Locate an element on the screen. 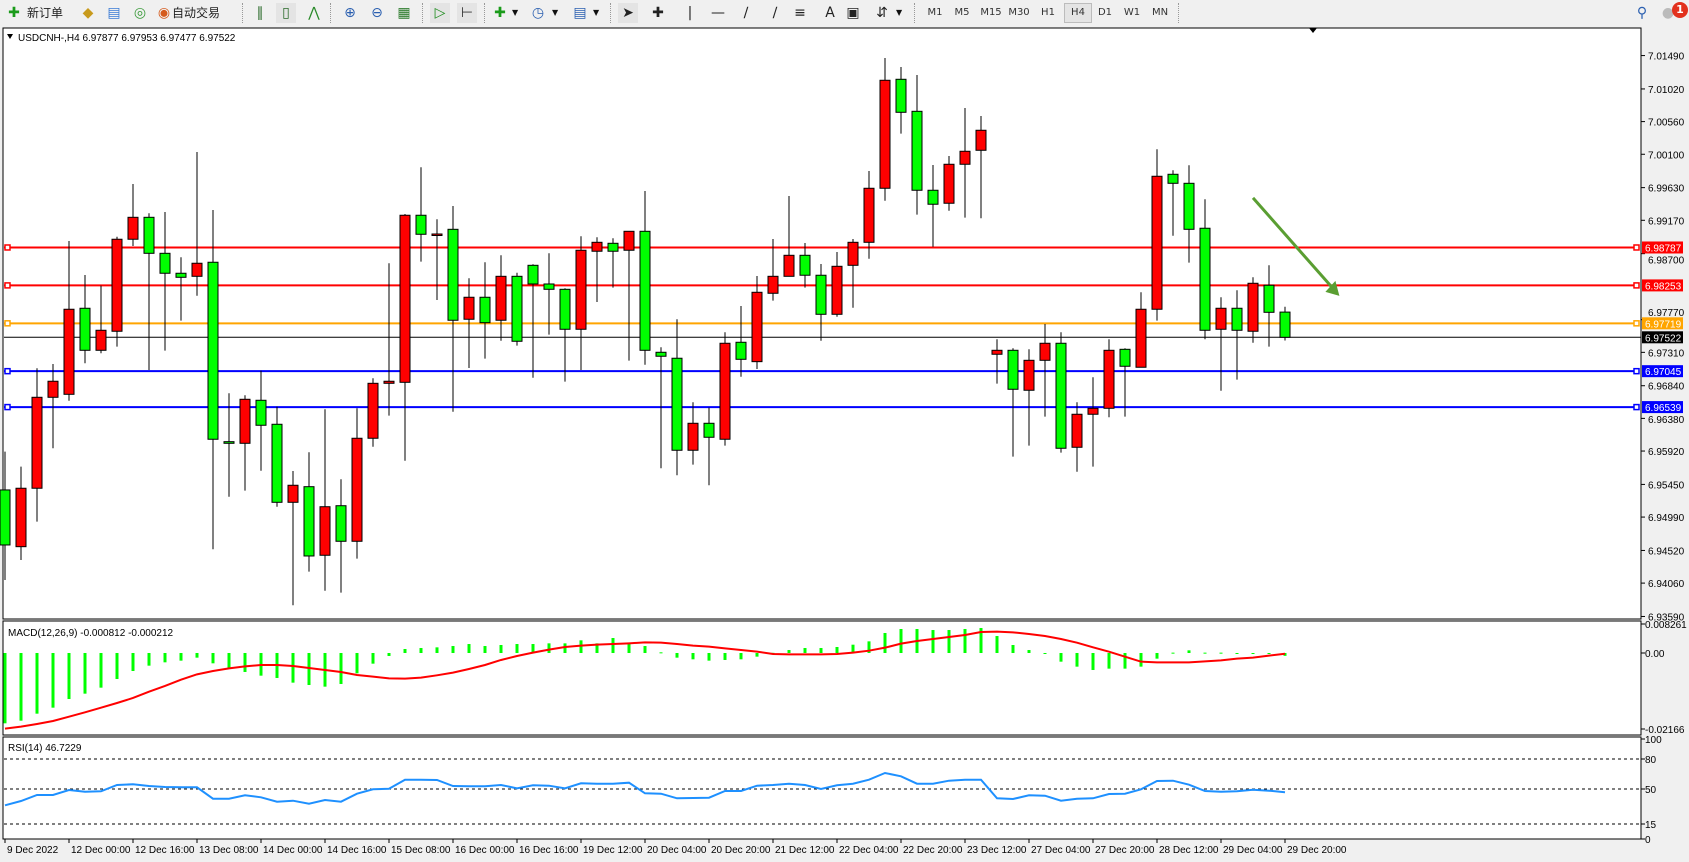 Image resolution: width=1689 pixels, height=862 pixels. arrows-icon: ⇵ is located at coordinates (882, 13).